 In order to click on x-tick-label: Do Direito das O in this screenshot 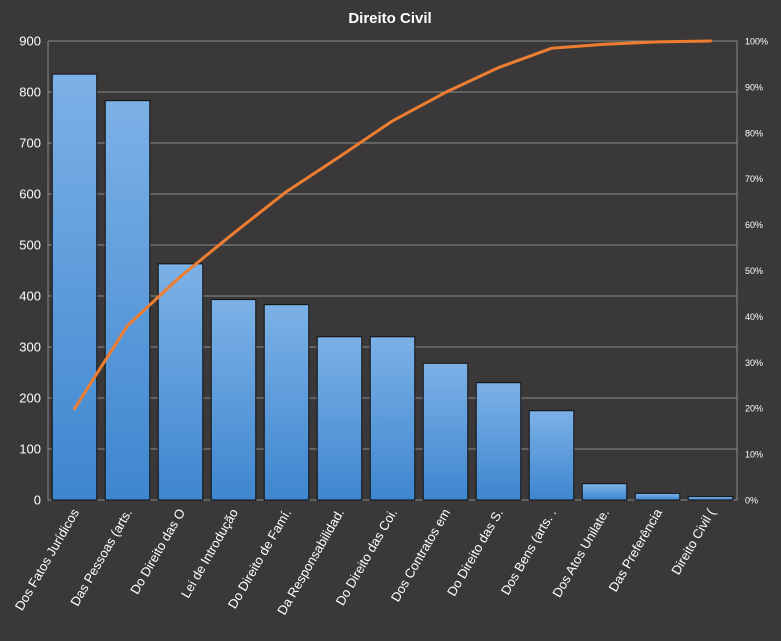, I will do `click(157, 551)`.